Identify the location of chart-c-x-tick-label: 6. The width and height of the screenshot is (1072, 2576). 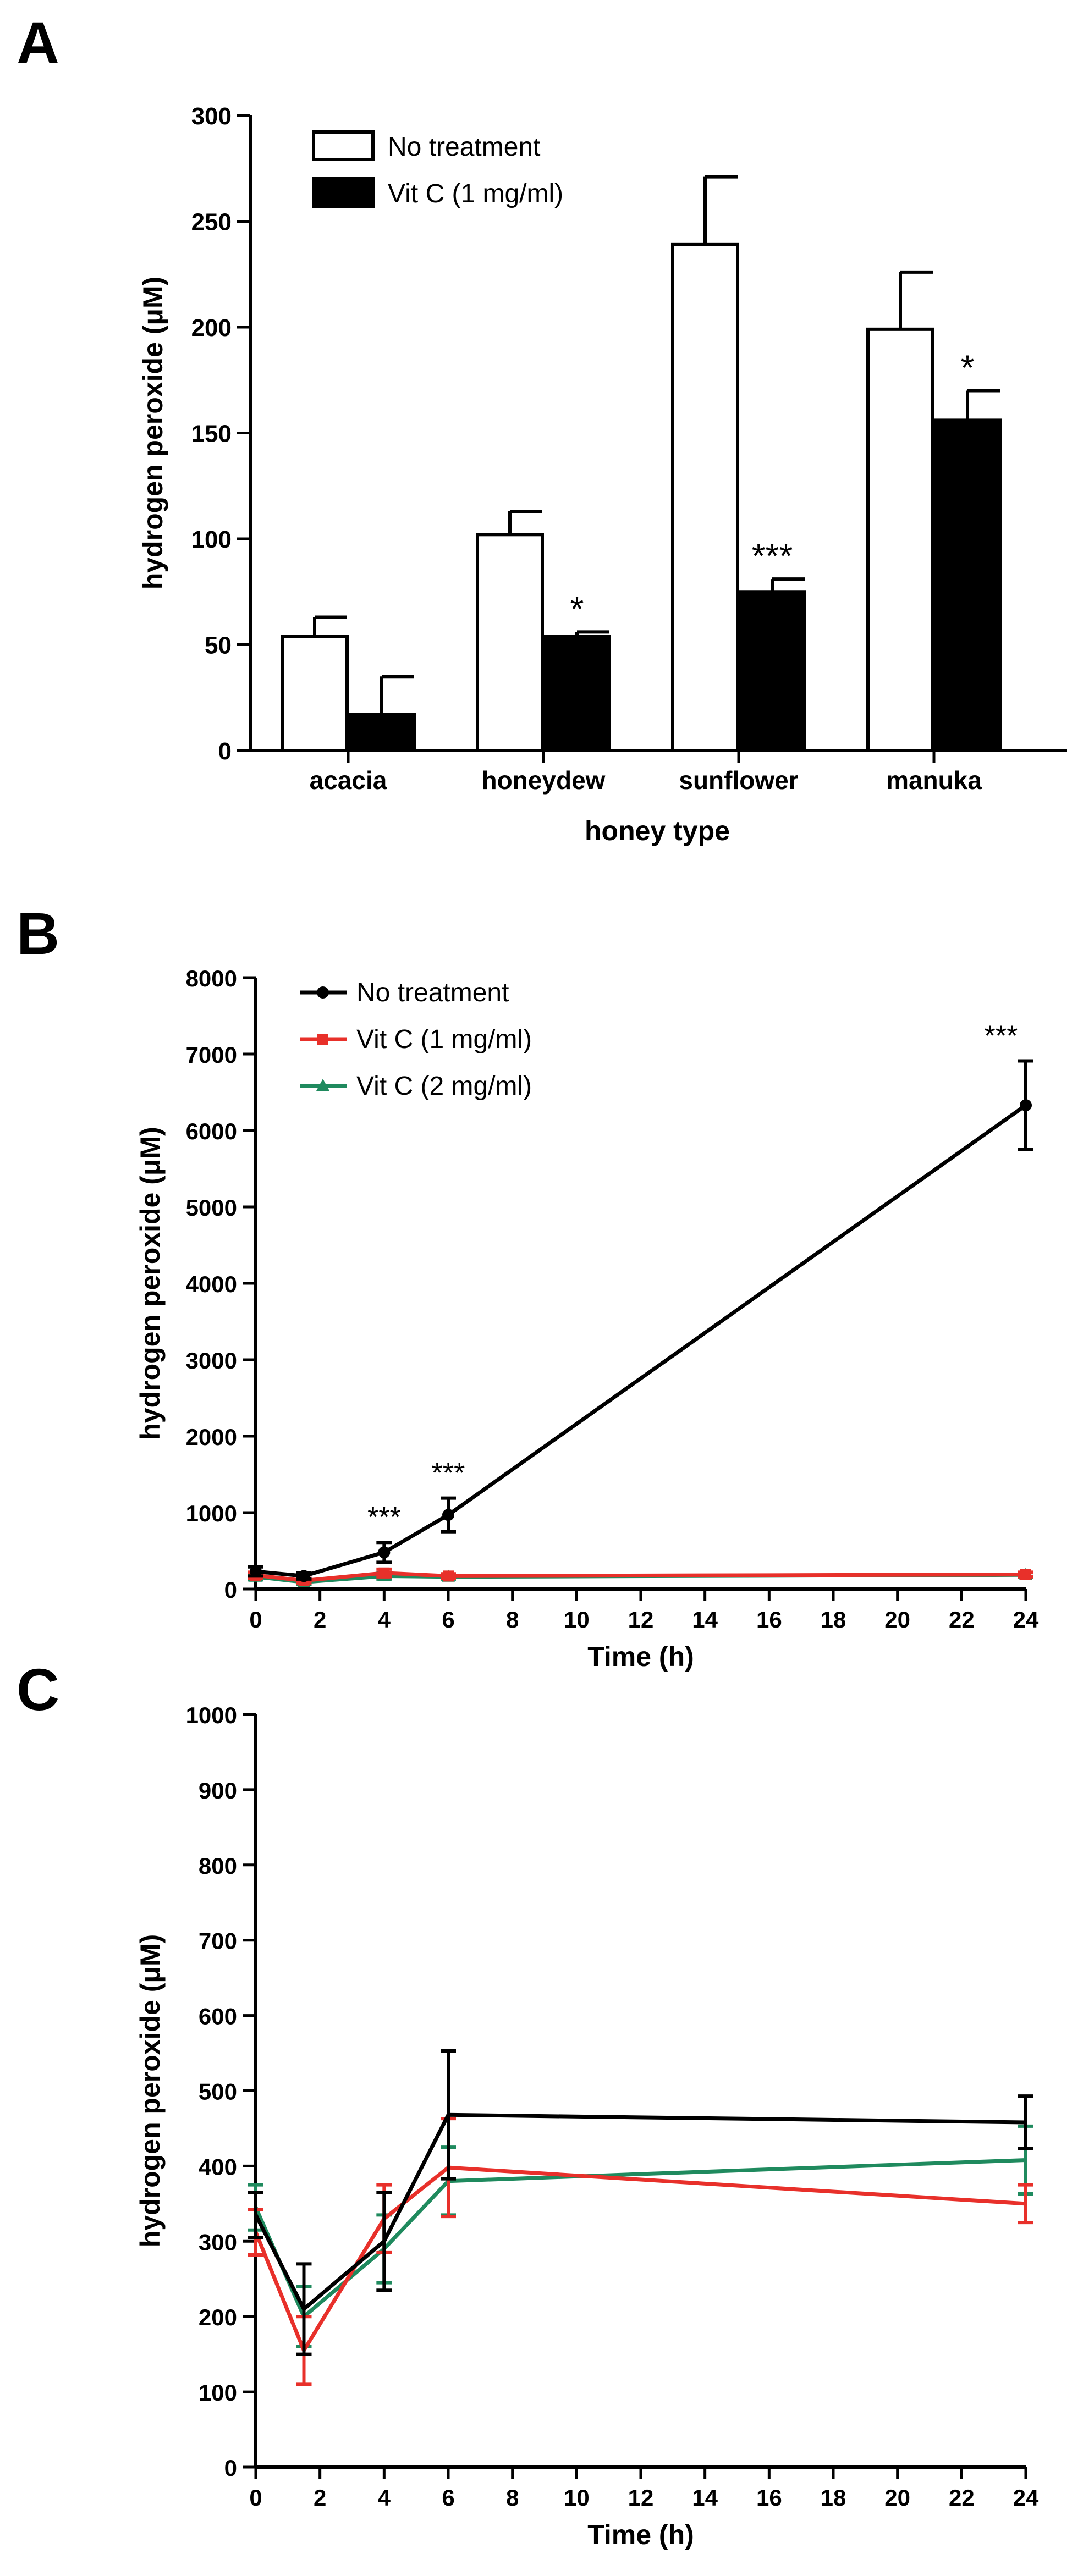
(448, 2498).